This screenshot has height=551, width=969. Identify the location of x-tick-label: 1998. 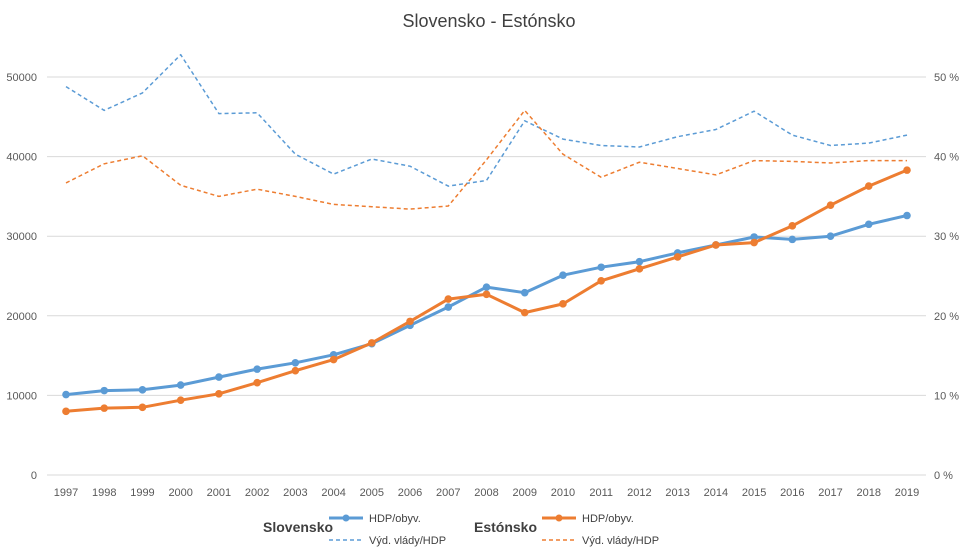
(104, 493).